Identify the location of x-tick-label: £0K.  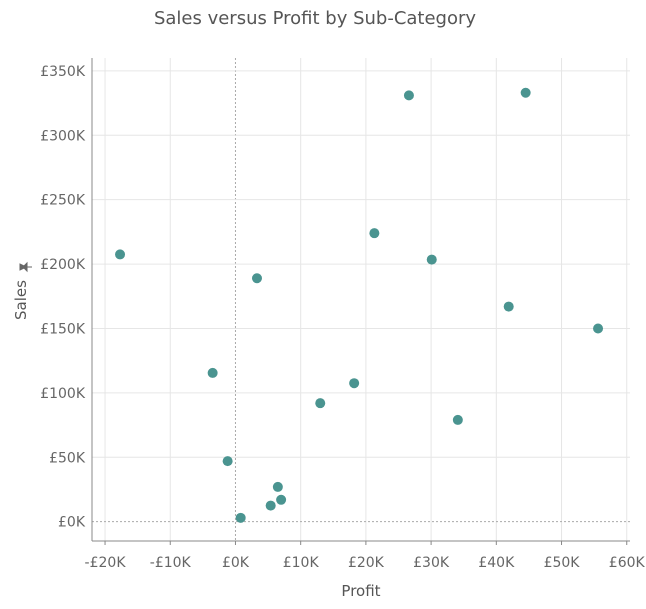
(236, 563).